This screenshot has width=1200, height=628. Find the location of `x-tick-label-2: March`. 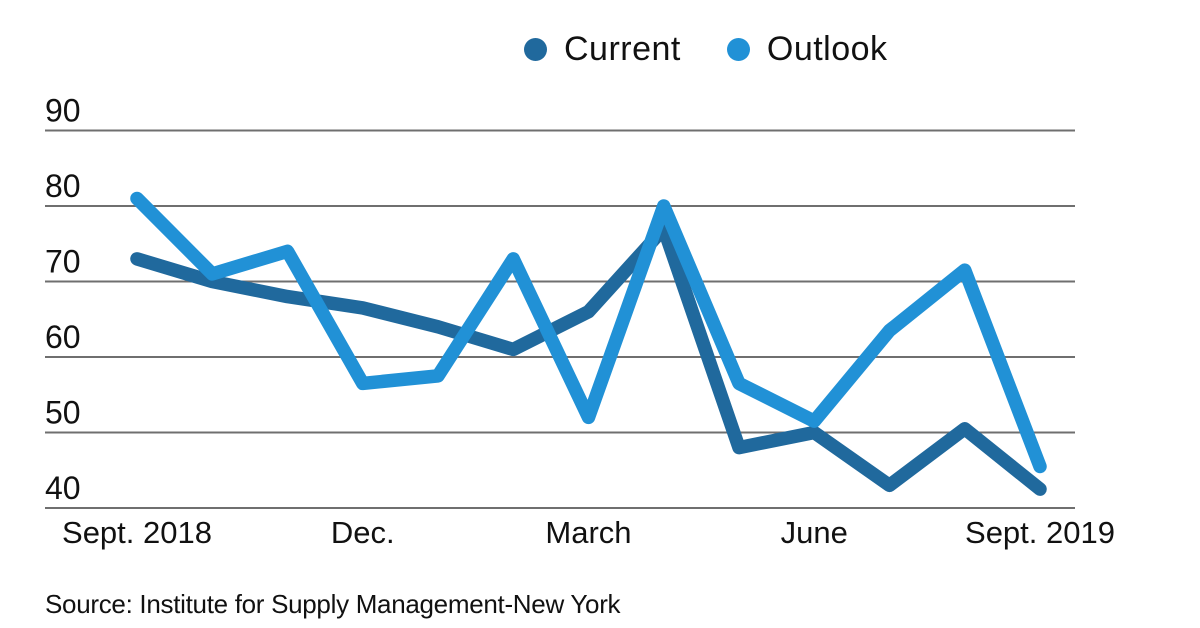

x-tick-label-2: March is located at coordinates (588, 532).